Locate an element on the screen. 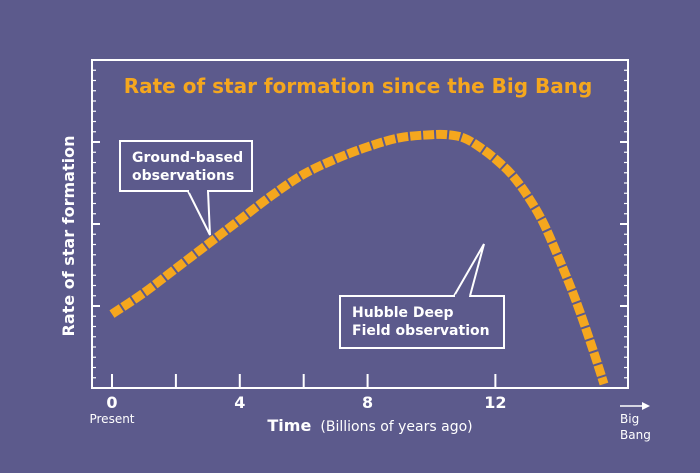  x-axis-label-main: Time is located at coordinates (289, 425).